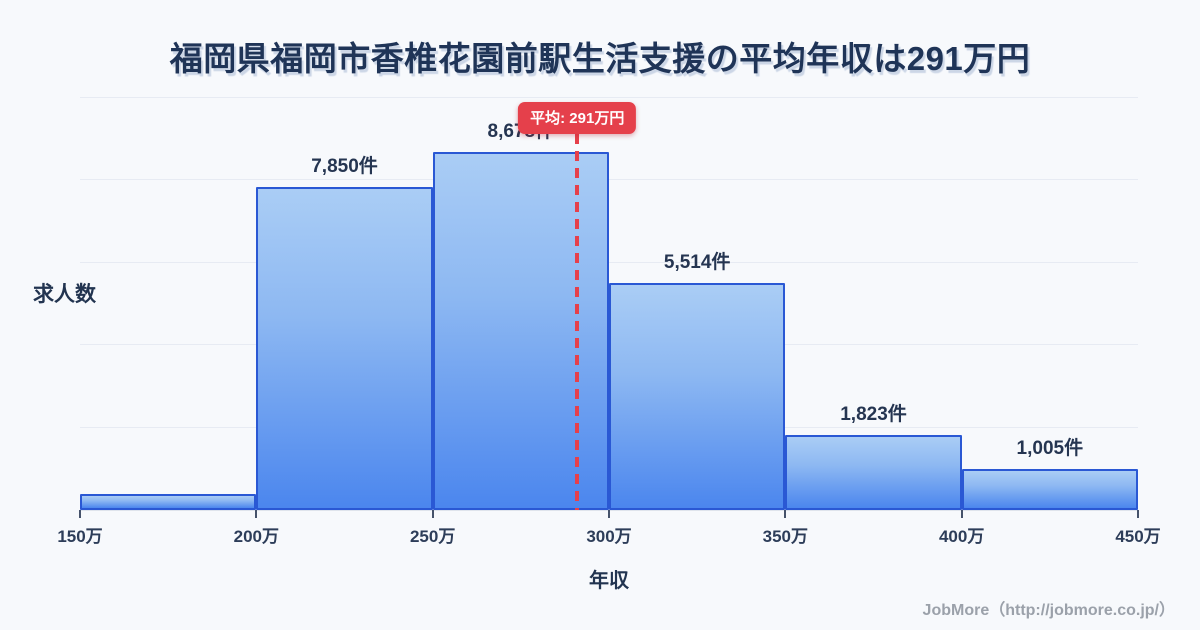  What do you see at coordinates (256, 536) in the screenshot?
I see `x-tick-label: 200万` at bounding box center [256, 536].